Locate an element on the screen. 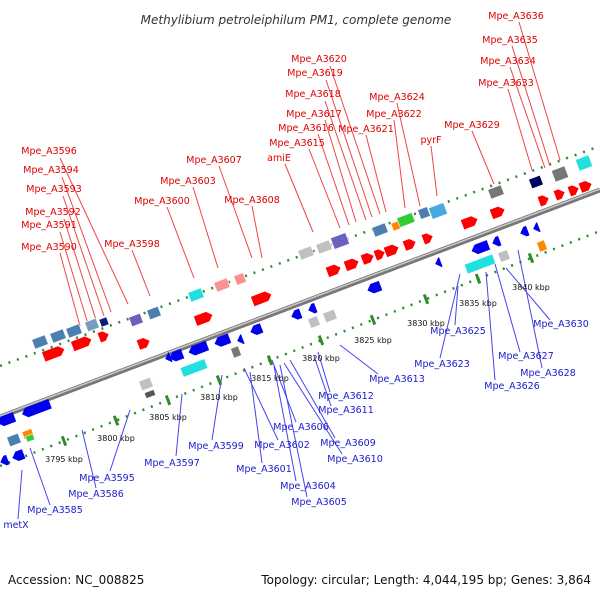 This screenshot has height=600, width=600. position-label: 3815 kbp is located at coordinates (270, 378).